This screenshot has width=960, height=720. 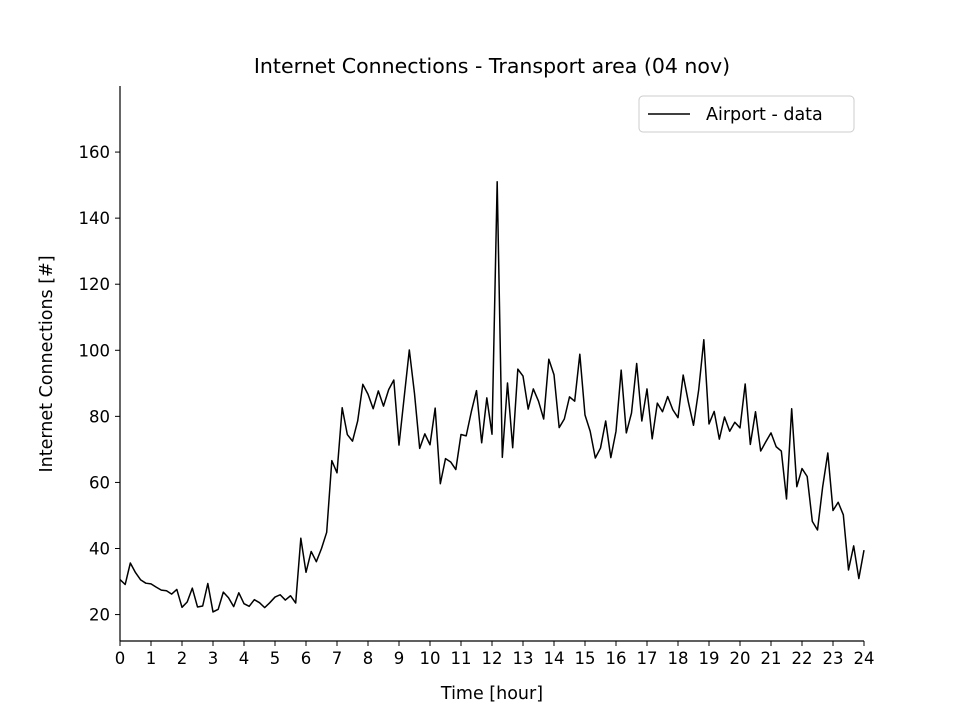 I want to click on x-tick-label: 15, so click(x=585, y=658).